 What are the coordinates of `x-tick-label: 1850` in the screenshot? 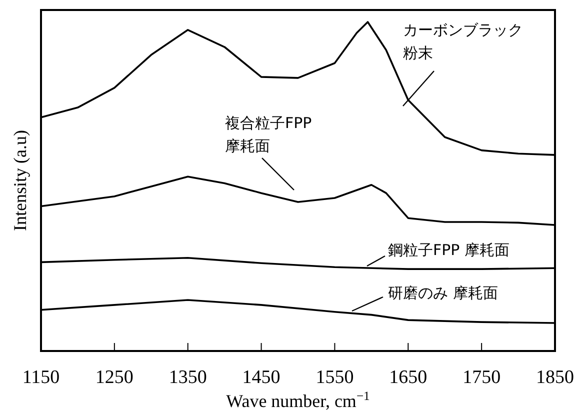 It's located at (555, 377).